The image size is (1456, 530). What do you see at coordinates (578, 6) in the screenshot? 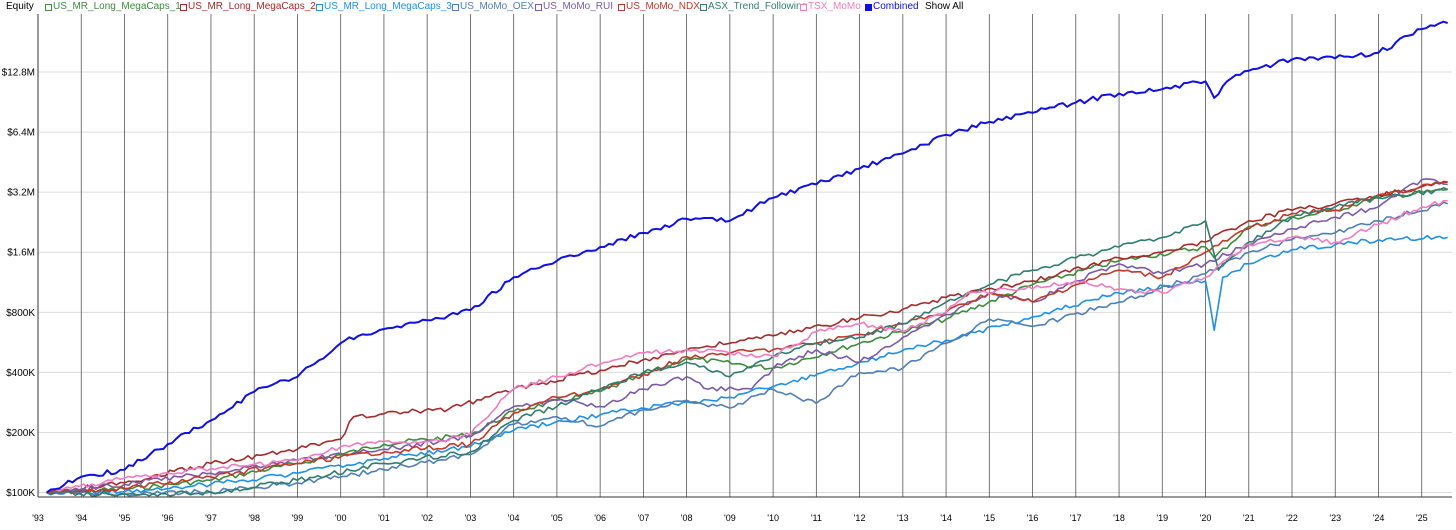
I see `legend-label: US_MoMo_RUI` at bounding box center [578, 6].